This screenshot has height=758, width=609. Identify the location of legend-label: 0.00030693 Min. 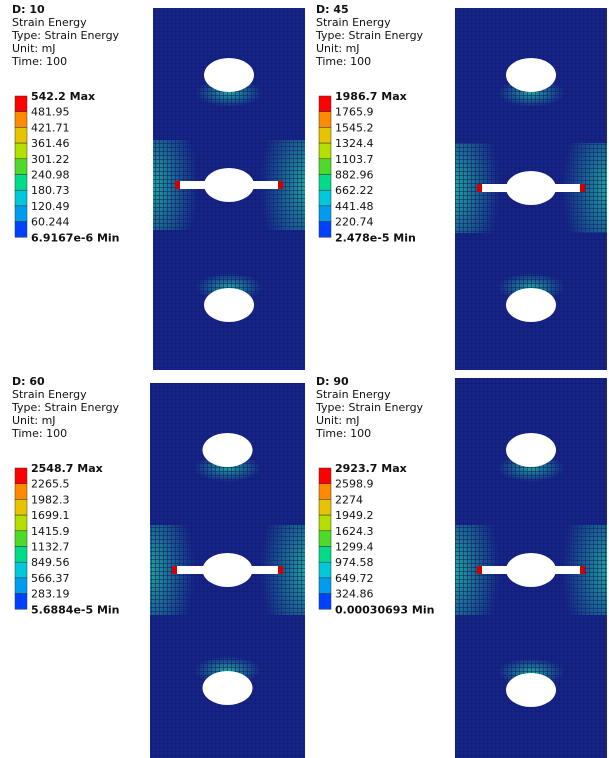
(384, 609).